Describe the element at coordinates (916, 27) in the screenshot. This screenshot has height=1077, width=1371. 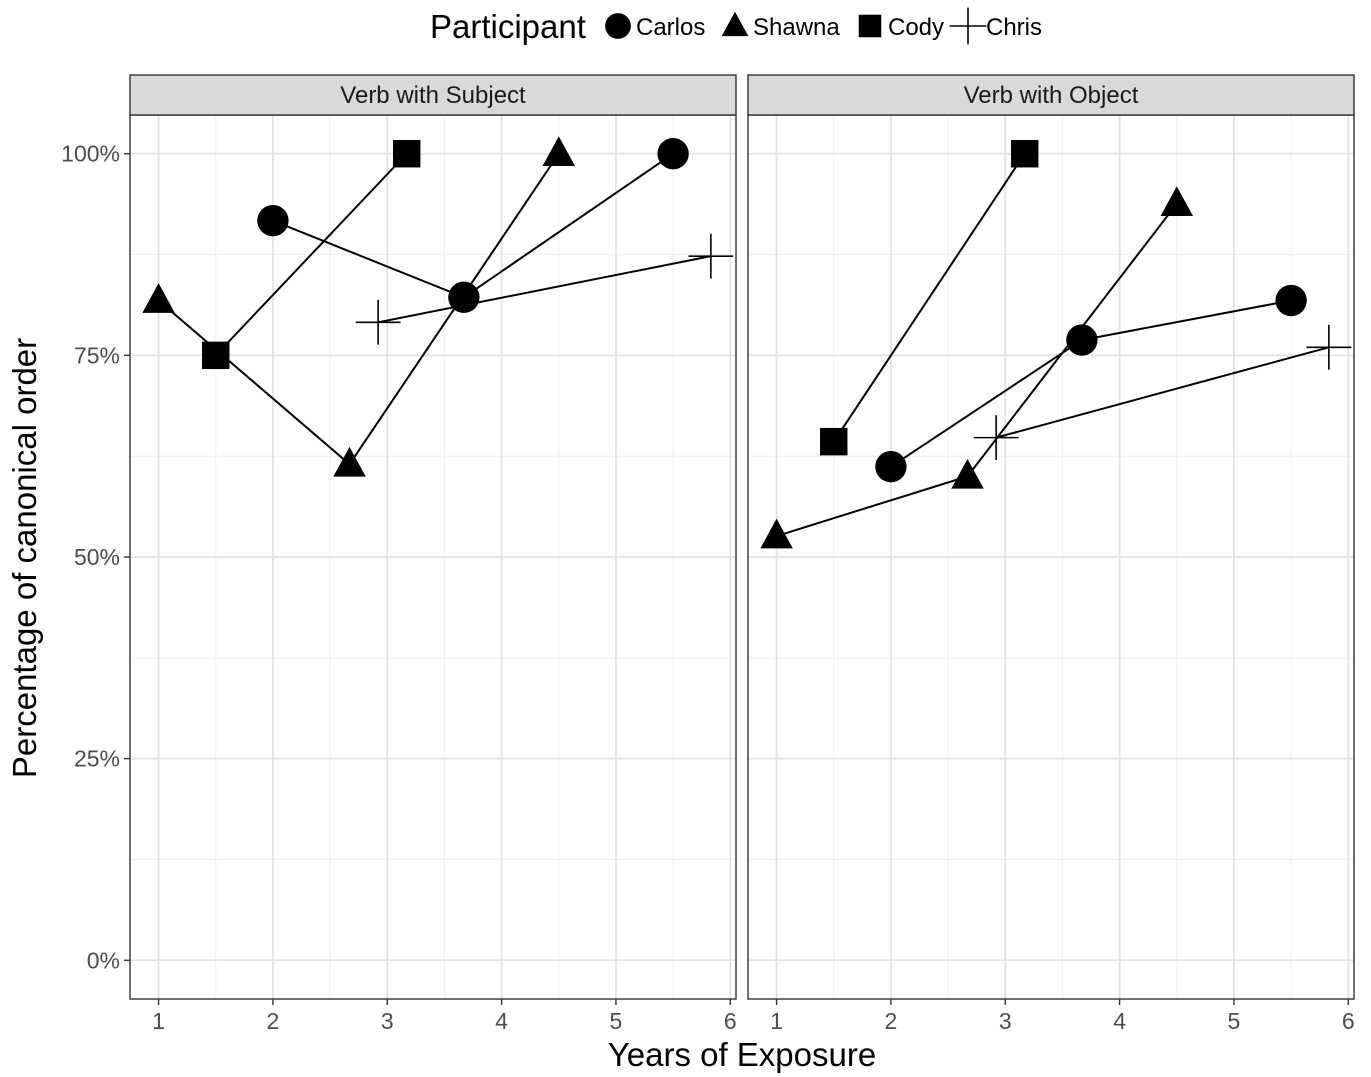
I see `legend-label: Cody` at that location.